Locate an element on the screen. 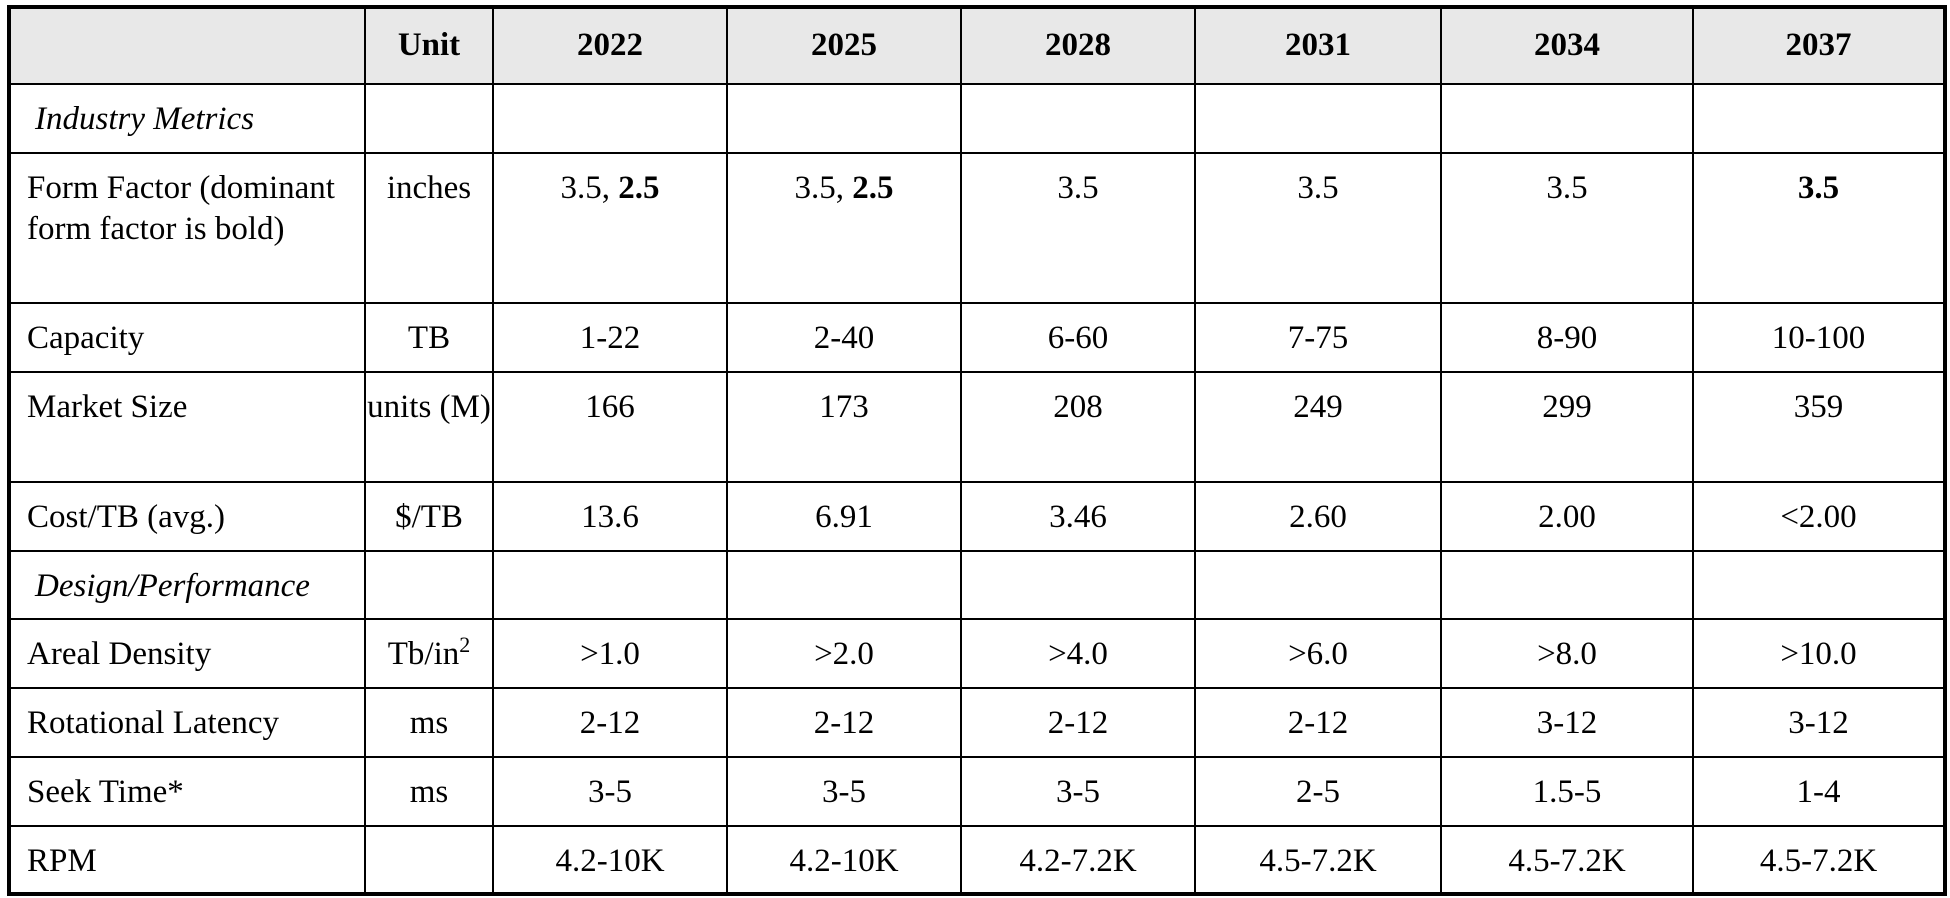 This screenshot has width=1950, height=898. value-cell: 299 is located at coordinates (1567, 427).